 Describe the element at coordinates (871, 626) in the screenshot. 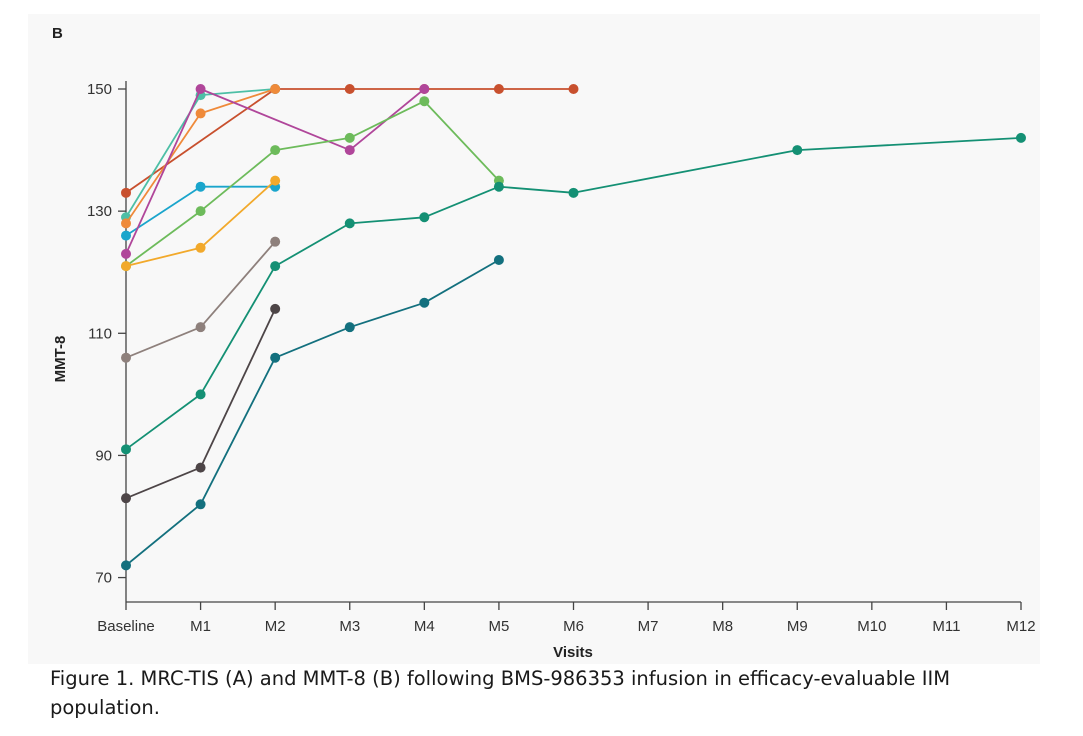

I see `x-tick-label: M10` at that location.